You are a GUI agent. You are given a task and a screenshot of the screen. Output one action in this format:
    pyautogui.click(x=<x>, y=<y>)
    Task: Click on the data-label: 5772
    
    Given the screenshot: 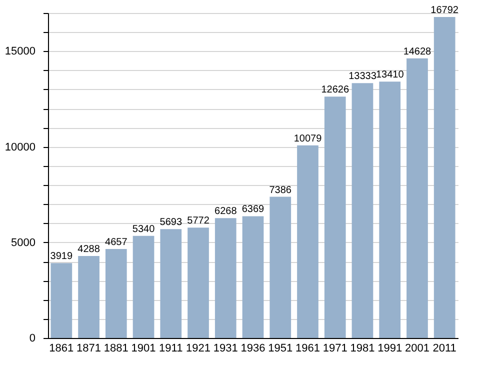 What is the action you would take?
    pyautogui.click(x=198, y=221)
    